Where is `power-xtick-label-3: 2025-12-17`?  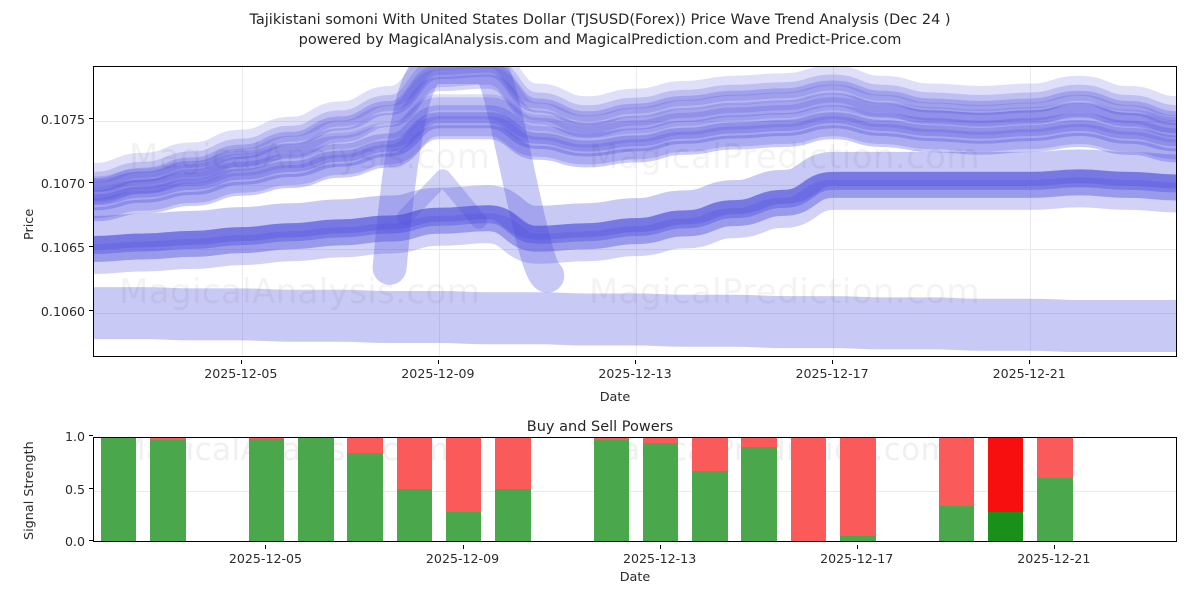
power-xtick-label-3: 2025-12-17 is located at coordinates (857, 555).